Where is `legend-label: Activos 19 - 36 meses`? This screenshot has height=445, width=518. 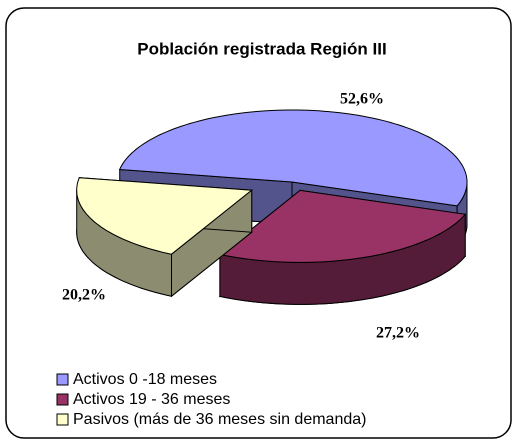 legend-label: Activos 19 - 36 meses is located at coordinates (151, 399).